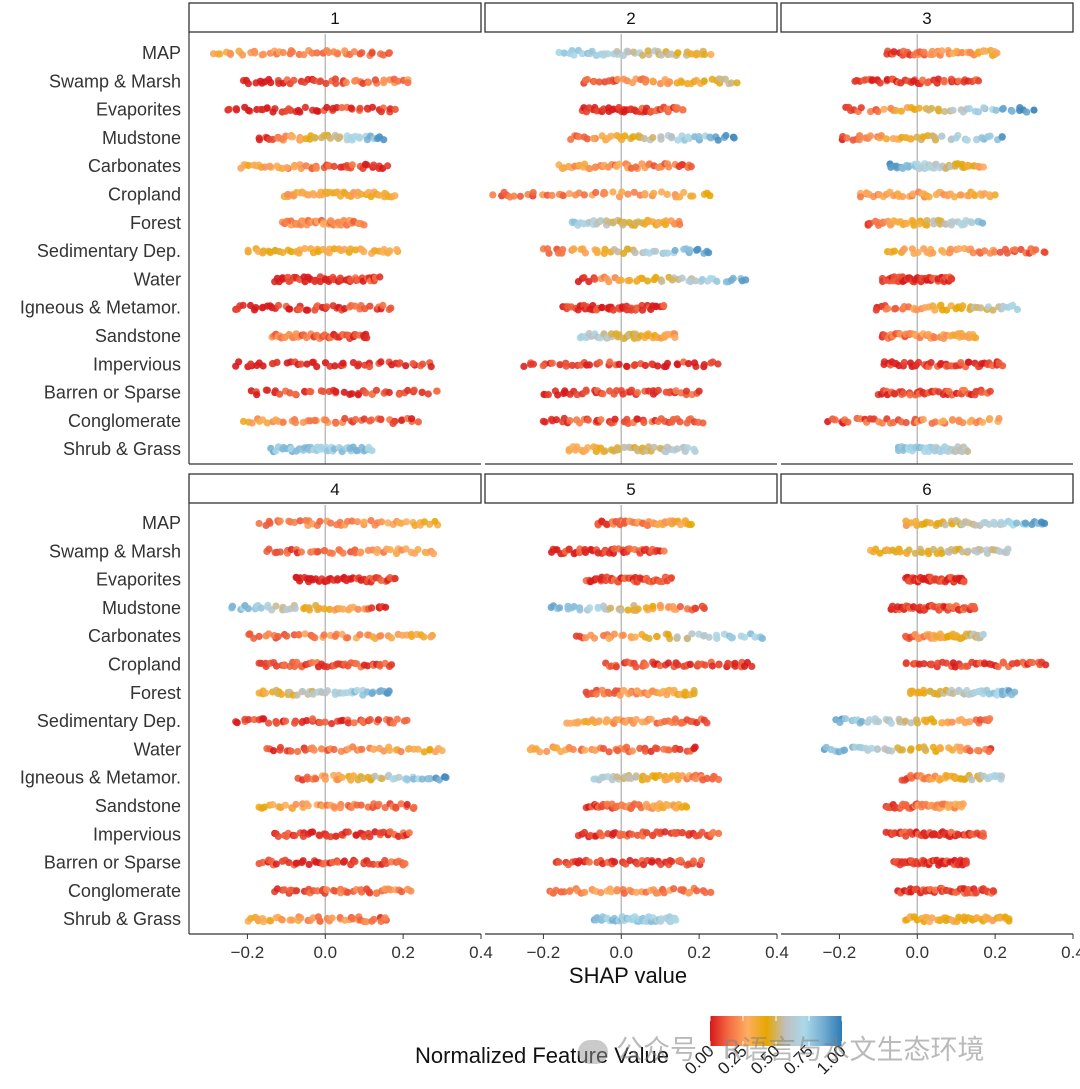  Describe the element at coordinates (927, 233) in the screenshot. I see `facet-panel-3: 3` at that location.